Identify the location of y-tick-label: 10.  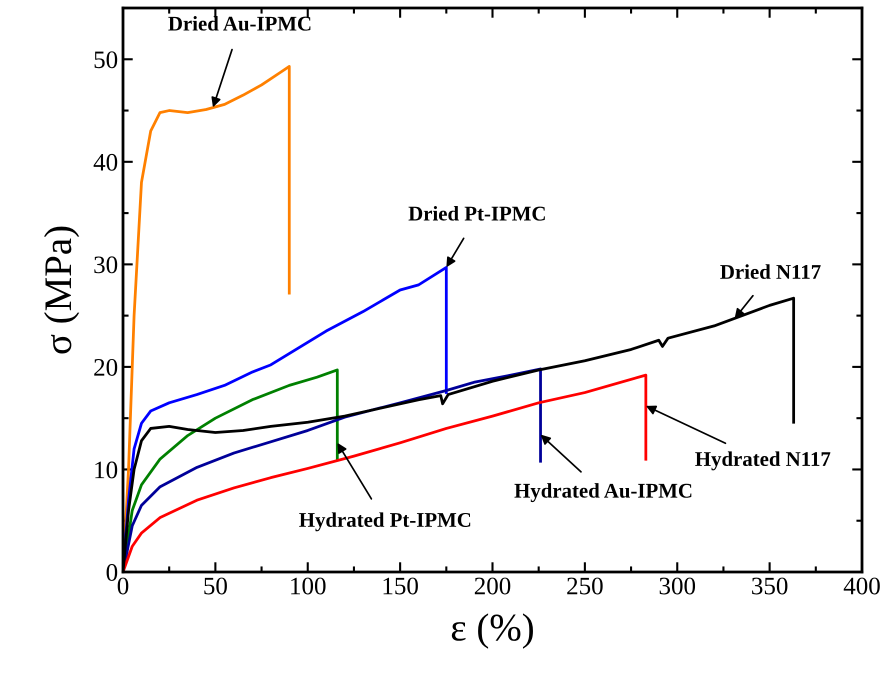
(106, 470).